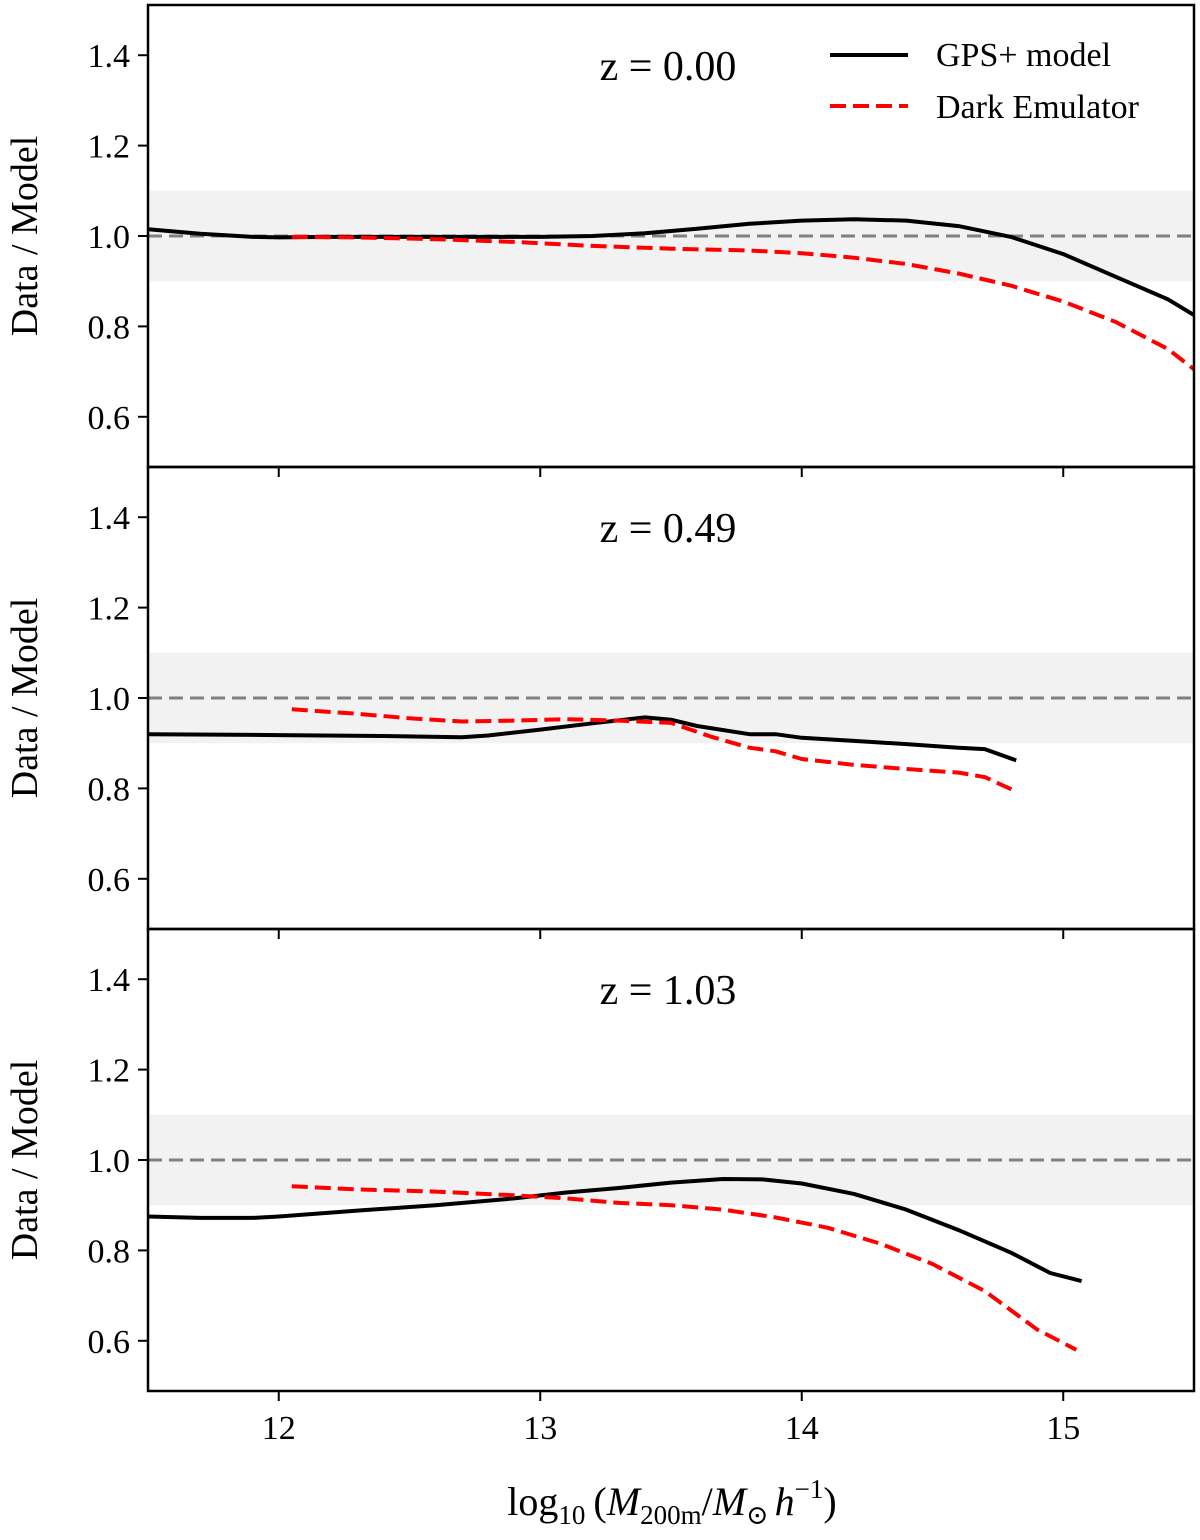 This screenshot has height=1540, width=1200. Describe the element at coordinates (1063, 1428) in the screenshot. I see `x-tick-label: 15` at that location.